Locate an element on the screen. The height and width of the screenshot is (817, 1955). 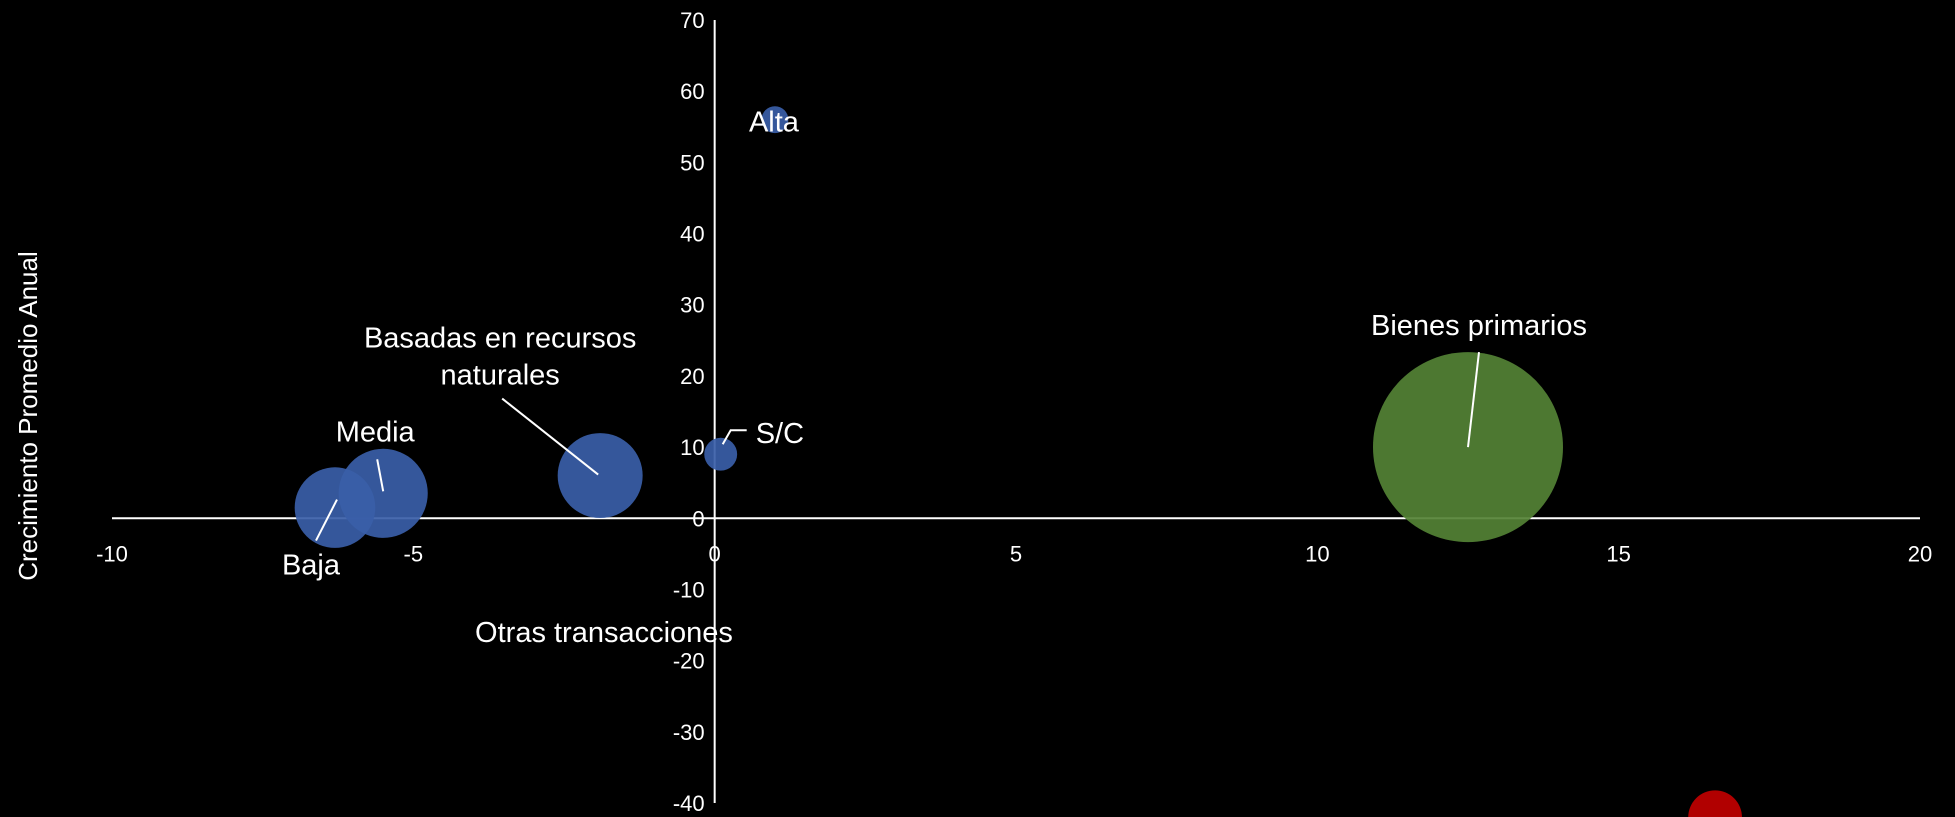
bubble-s-c is located at coordinates (721, 454).